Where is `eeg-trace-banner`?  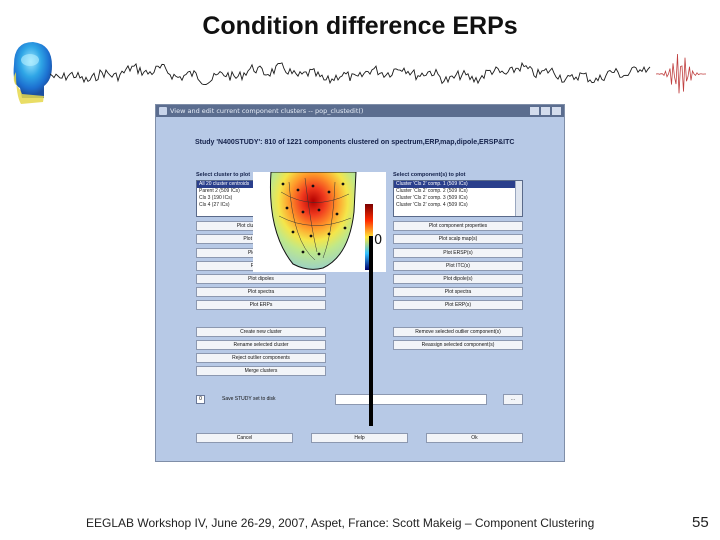
eeg-trace-banner is located at coordinates (378, 73).